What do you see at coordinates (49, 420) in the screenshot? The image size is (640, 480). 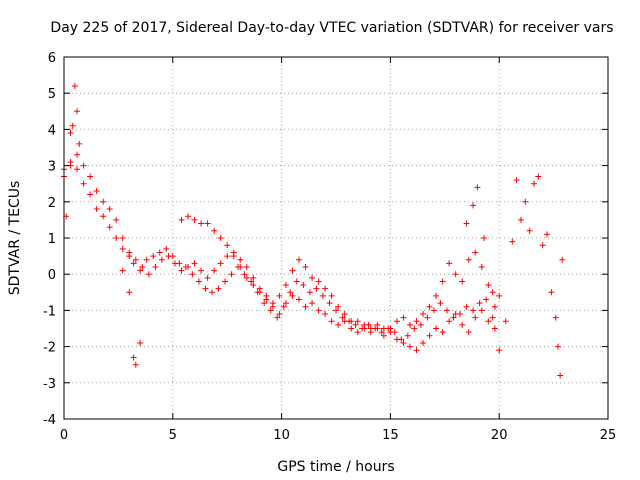 I see `y-tick-label: -4` at bounding box center [49, 420].